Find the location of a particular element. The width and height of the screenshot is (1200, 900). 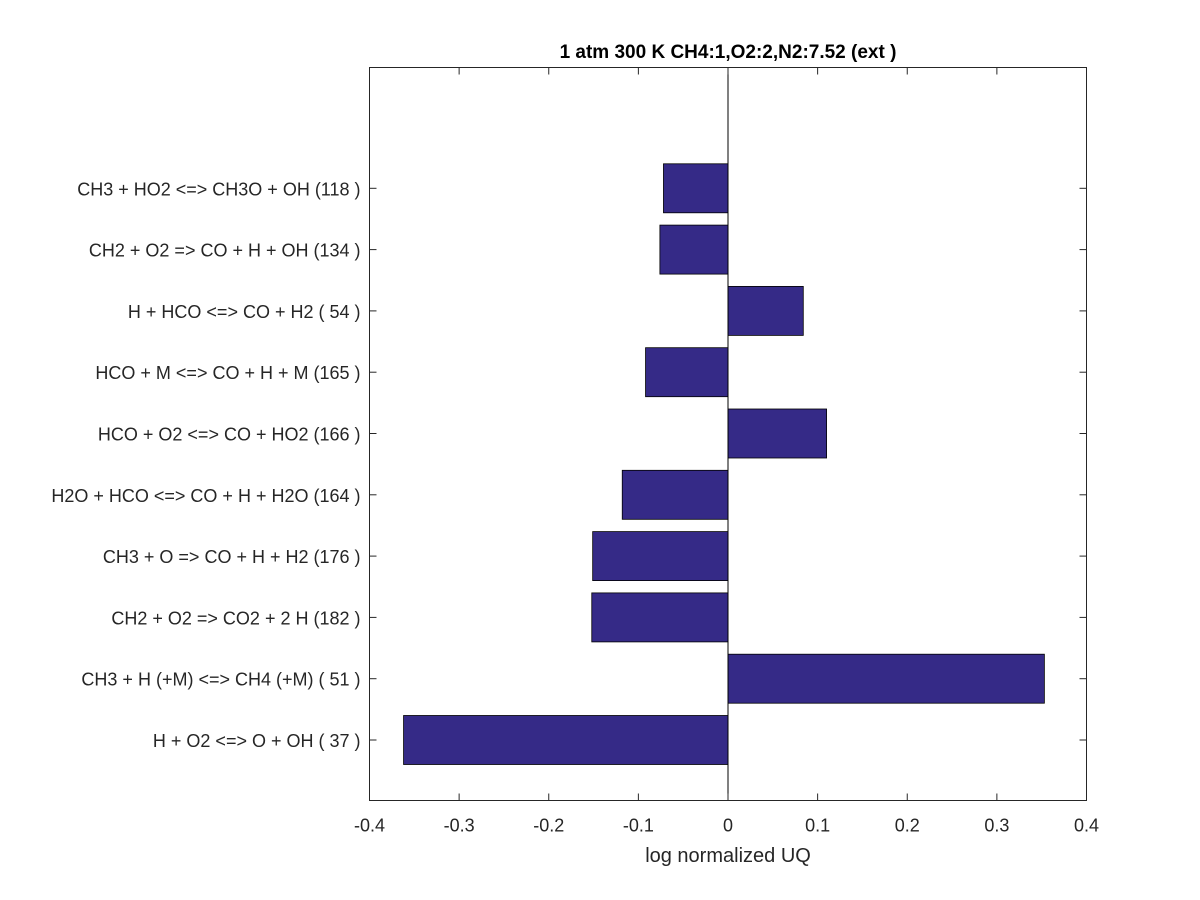

x-tick-label: 0.3 is located at coordinates (996, 826).